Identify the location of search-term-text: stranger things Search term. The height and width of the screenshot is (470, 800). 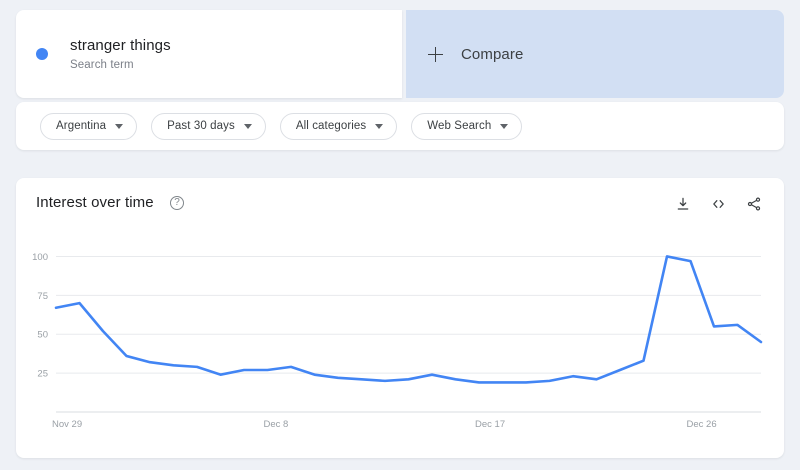
(120, 54).